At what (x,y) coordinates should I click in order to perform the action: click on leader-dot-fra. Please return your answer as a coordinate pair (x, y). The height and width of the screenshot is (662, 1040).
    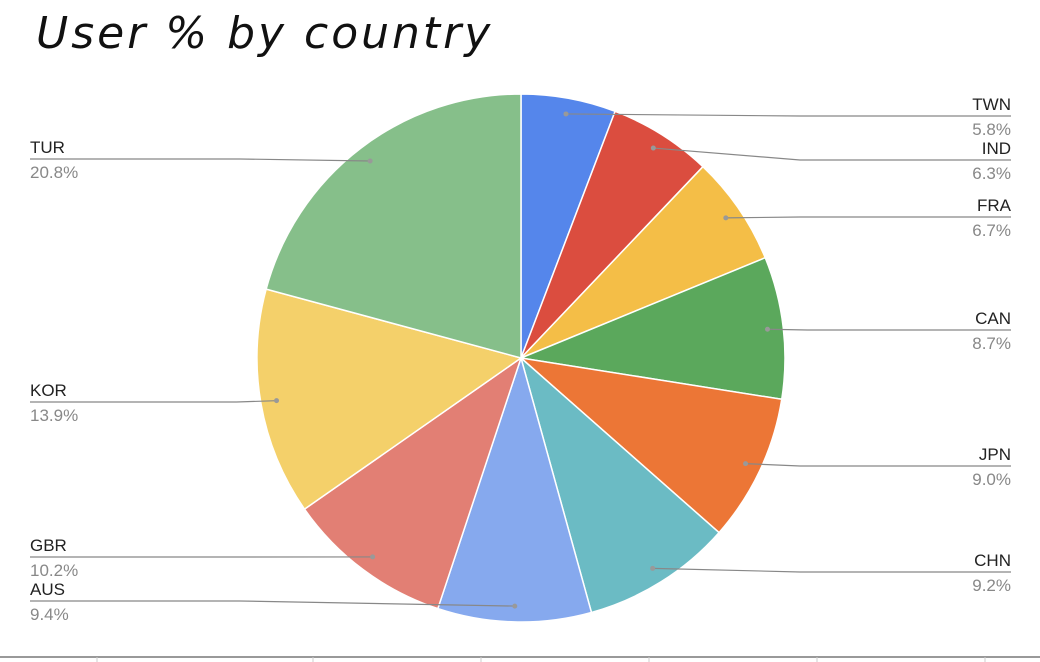
    Looking at the image, I should click on (726, 218).